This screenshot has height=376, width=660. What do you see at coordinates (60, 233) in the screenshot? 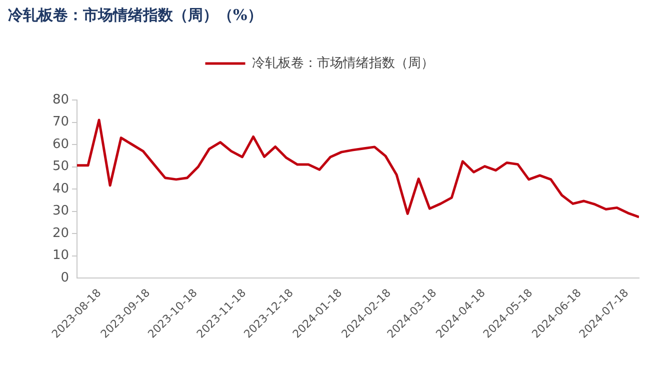
I see `y-tick-label: 20` at bounding box center [60, 233].